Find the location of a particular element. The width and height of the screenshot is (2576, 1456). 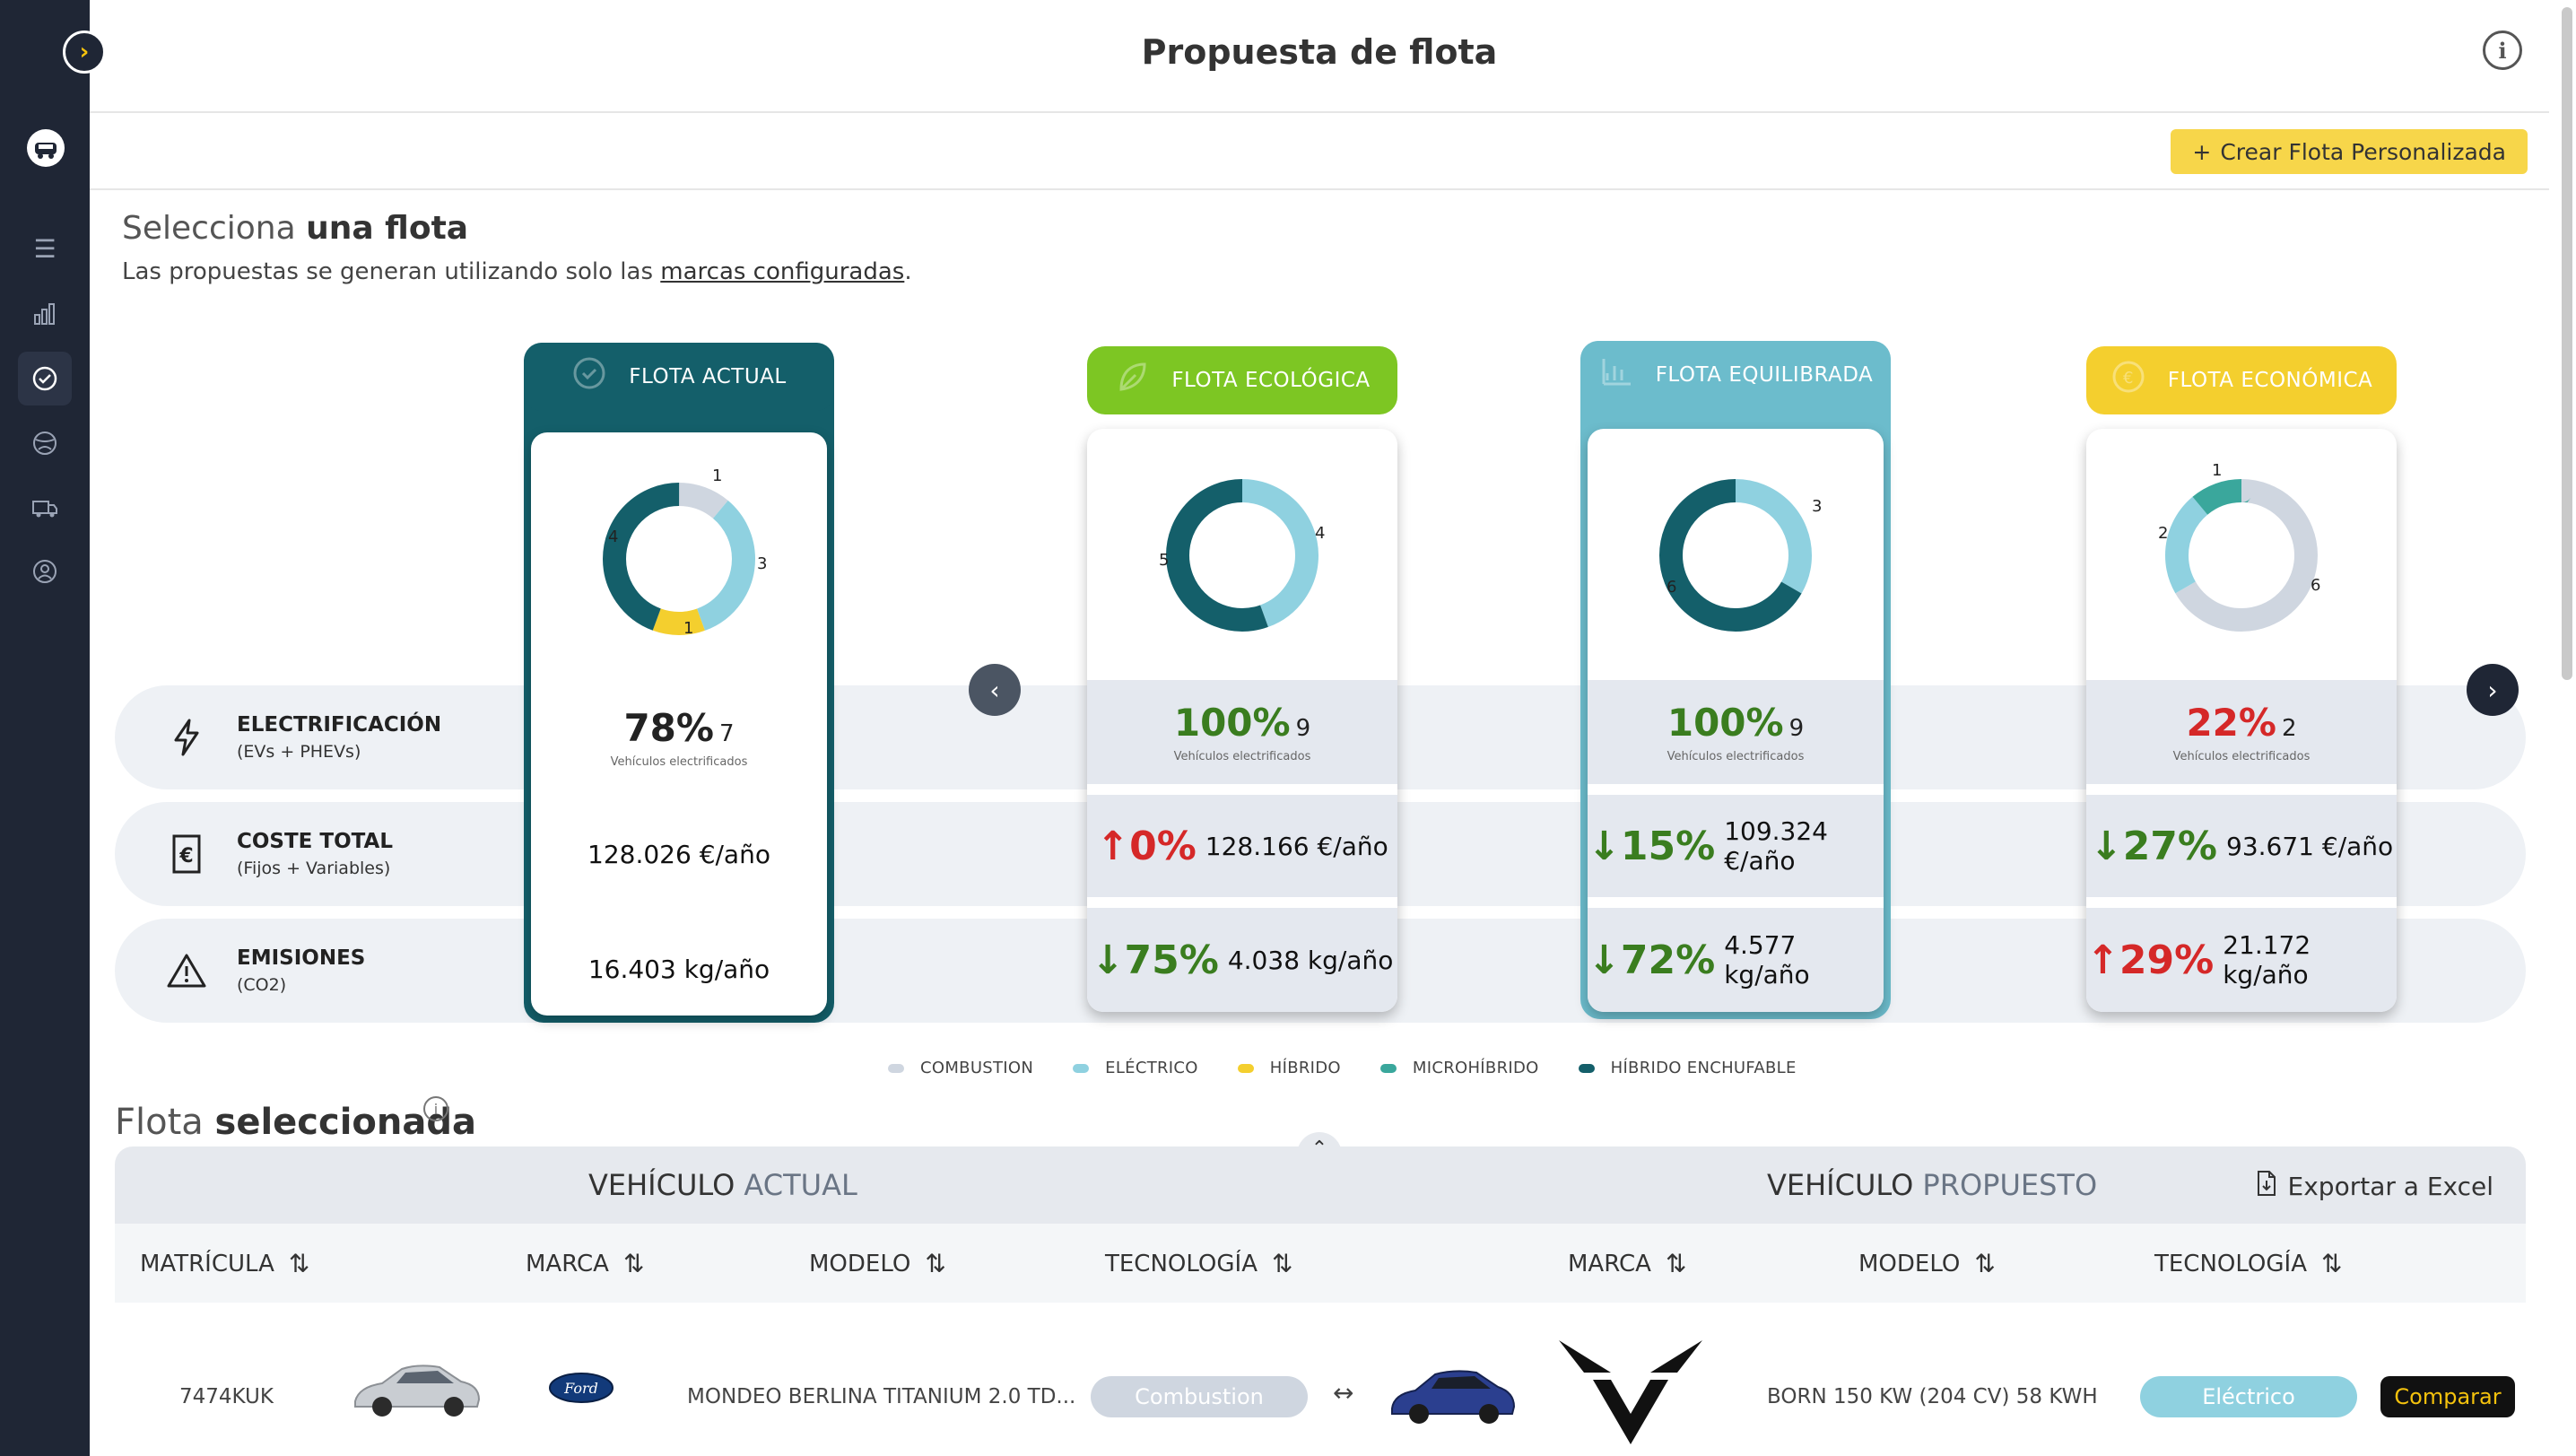

donut-chart: 1 6 2 is located at coordinates (2241, 555).